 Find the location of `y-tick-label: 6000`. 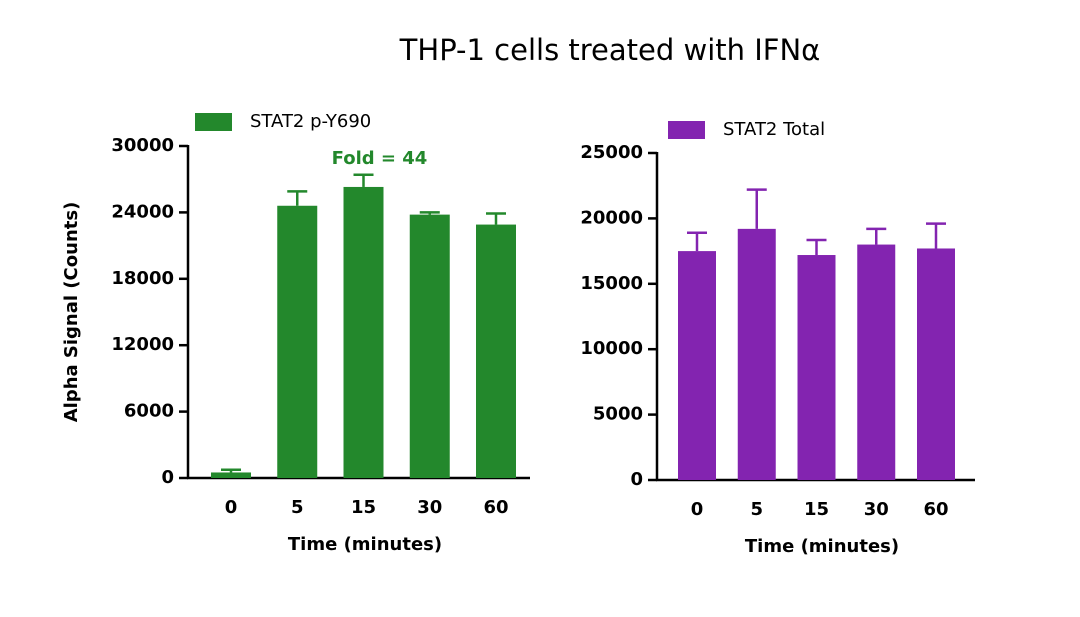

y-tick-label: 6000 is located at coordinates (149, 411).